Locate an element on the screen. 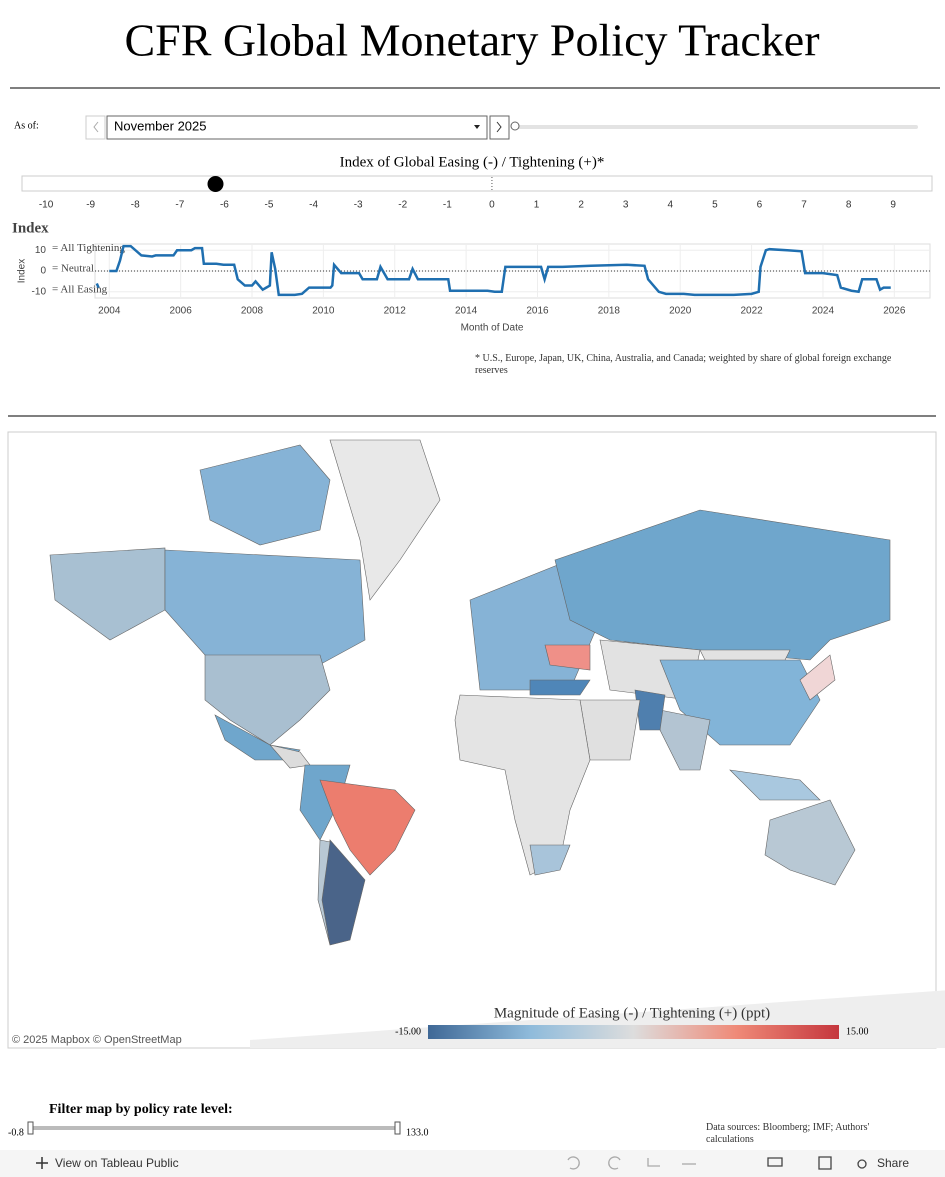 The image size is (945, 1177). scale-tick-label: 5 is located at coordinates (715, 205).